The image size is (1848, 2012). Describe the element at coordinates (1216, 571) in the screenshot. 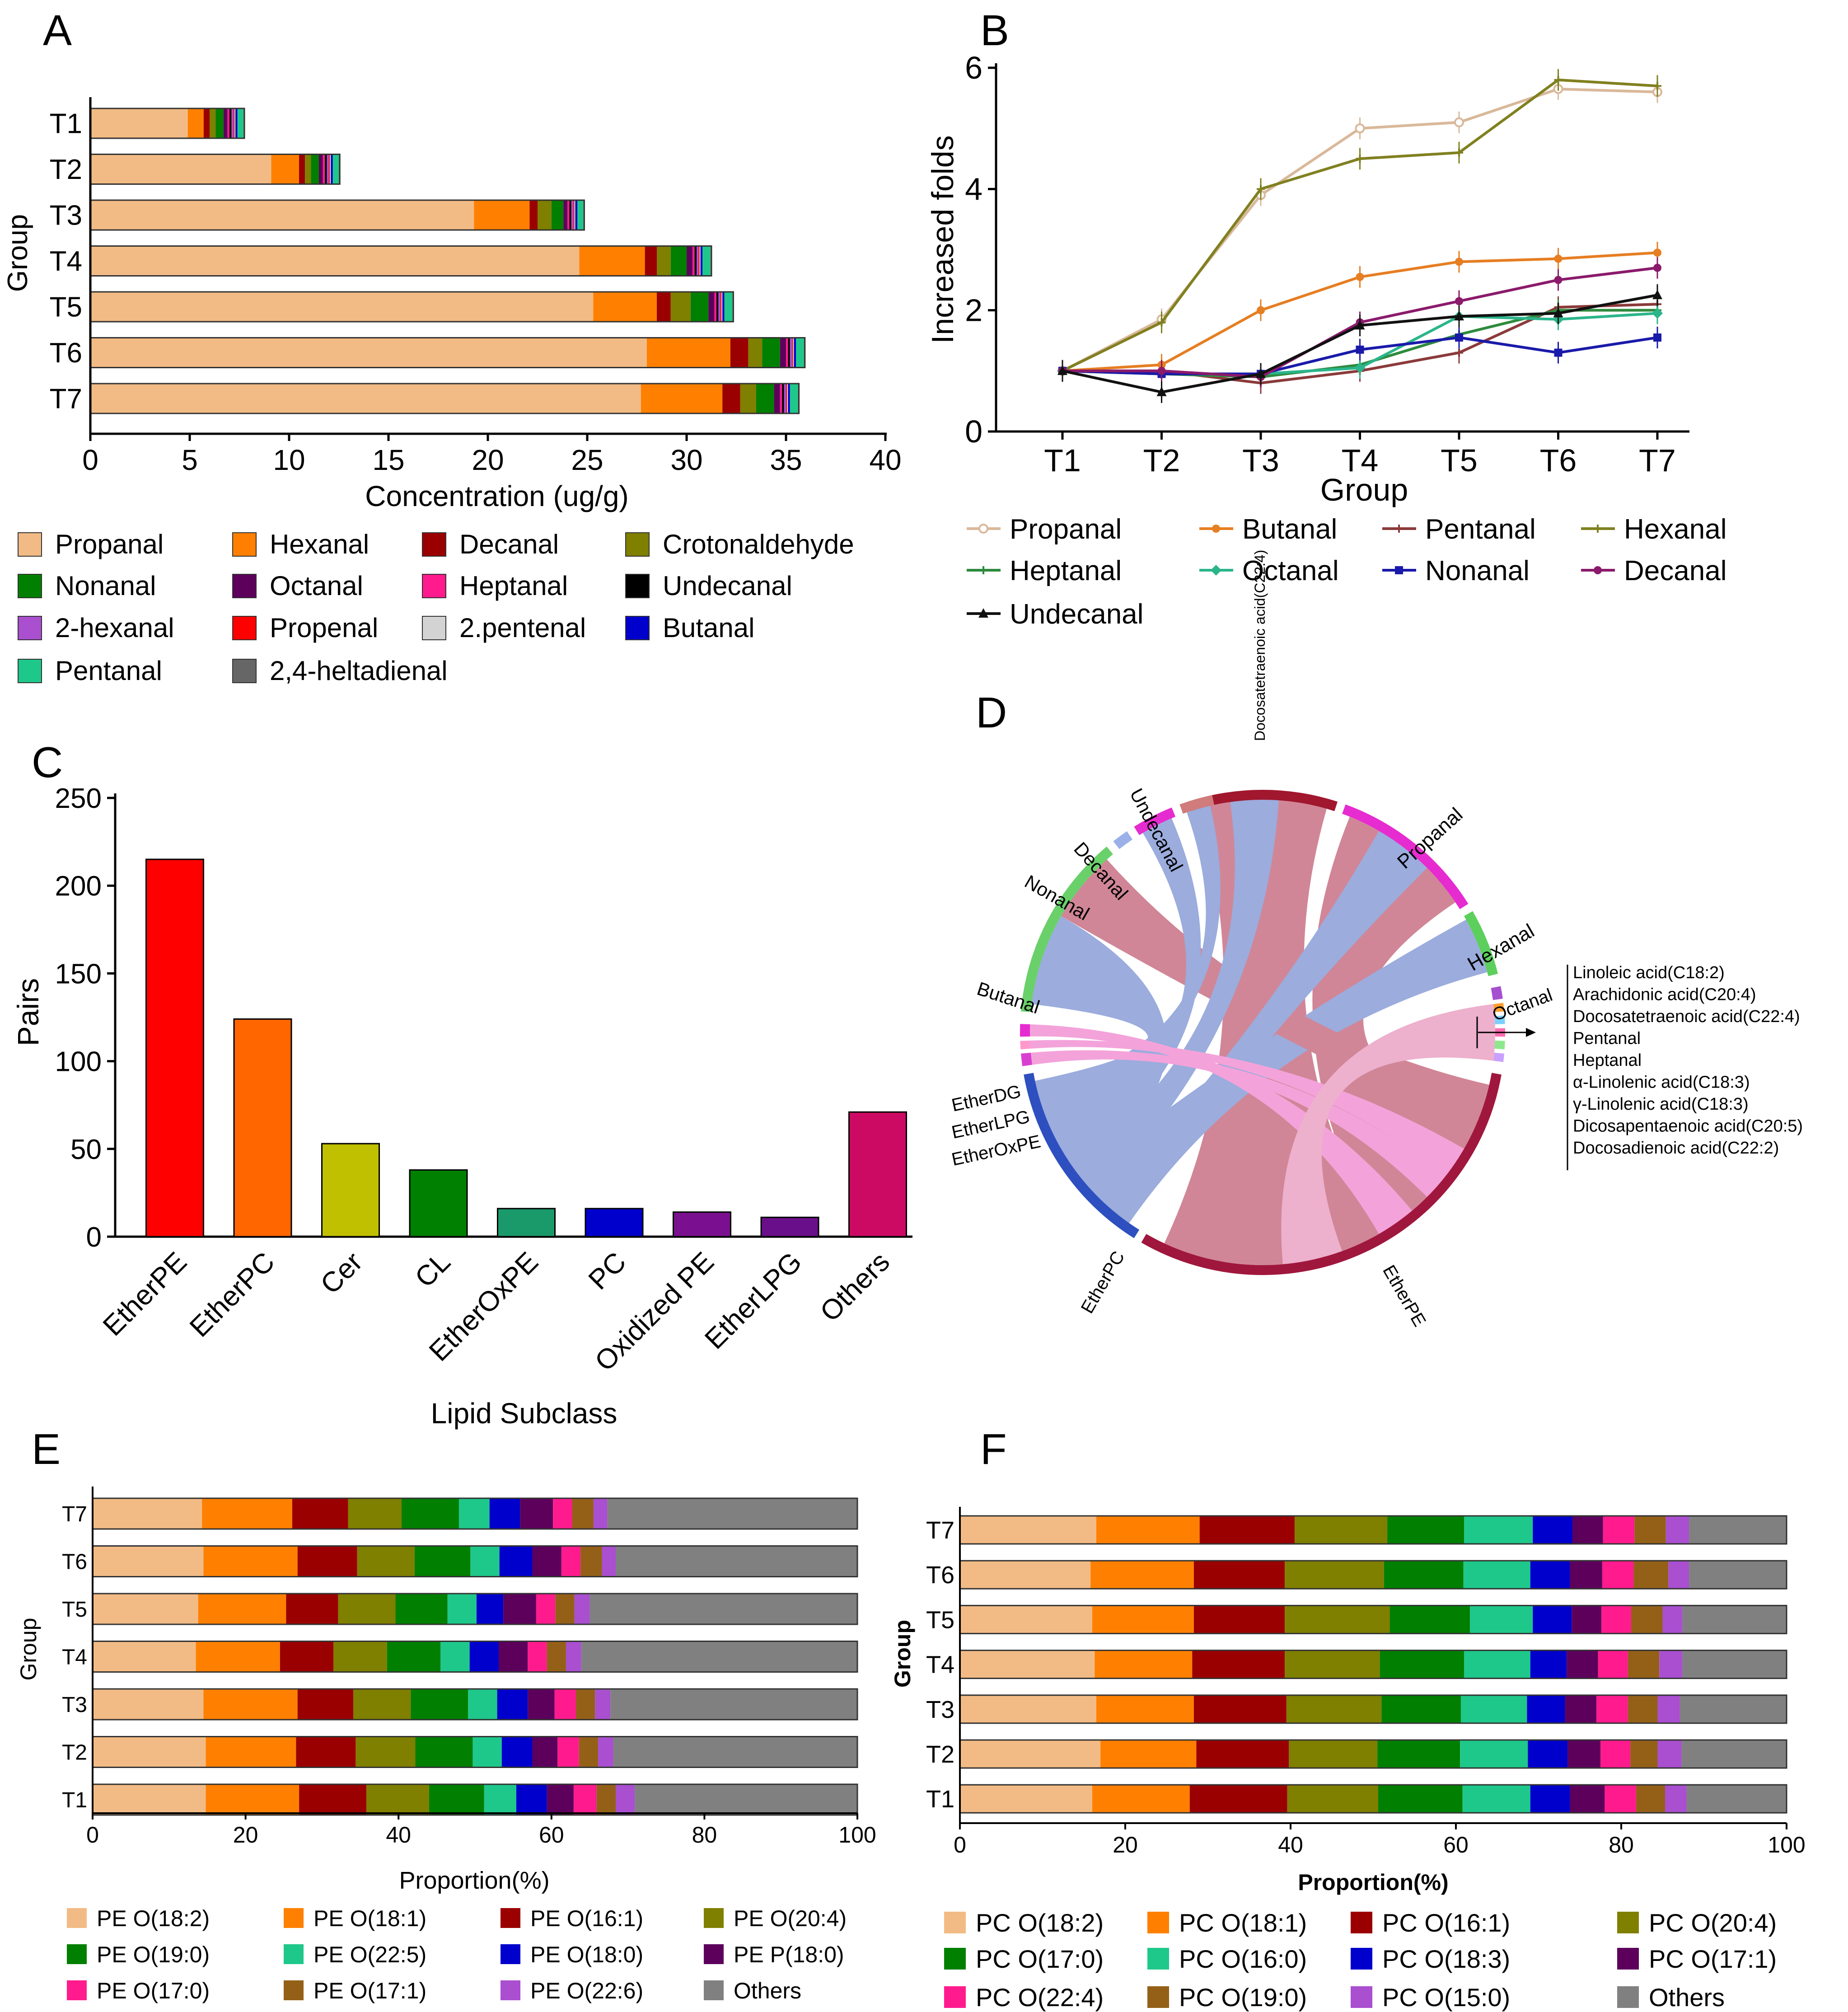

I see `panel-b-legend-marker-octanal` at that location.